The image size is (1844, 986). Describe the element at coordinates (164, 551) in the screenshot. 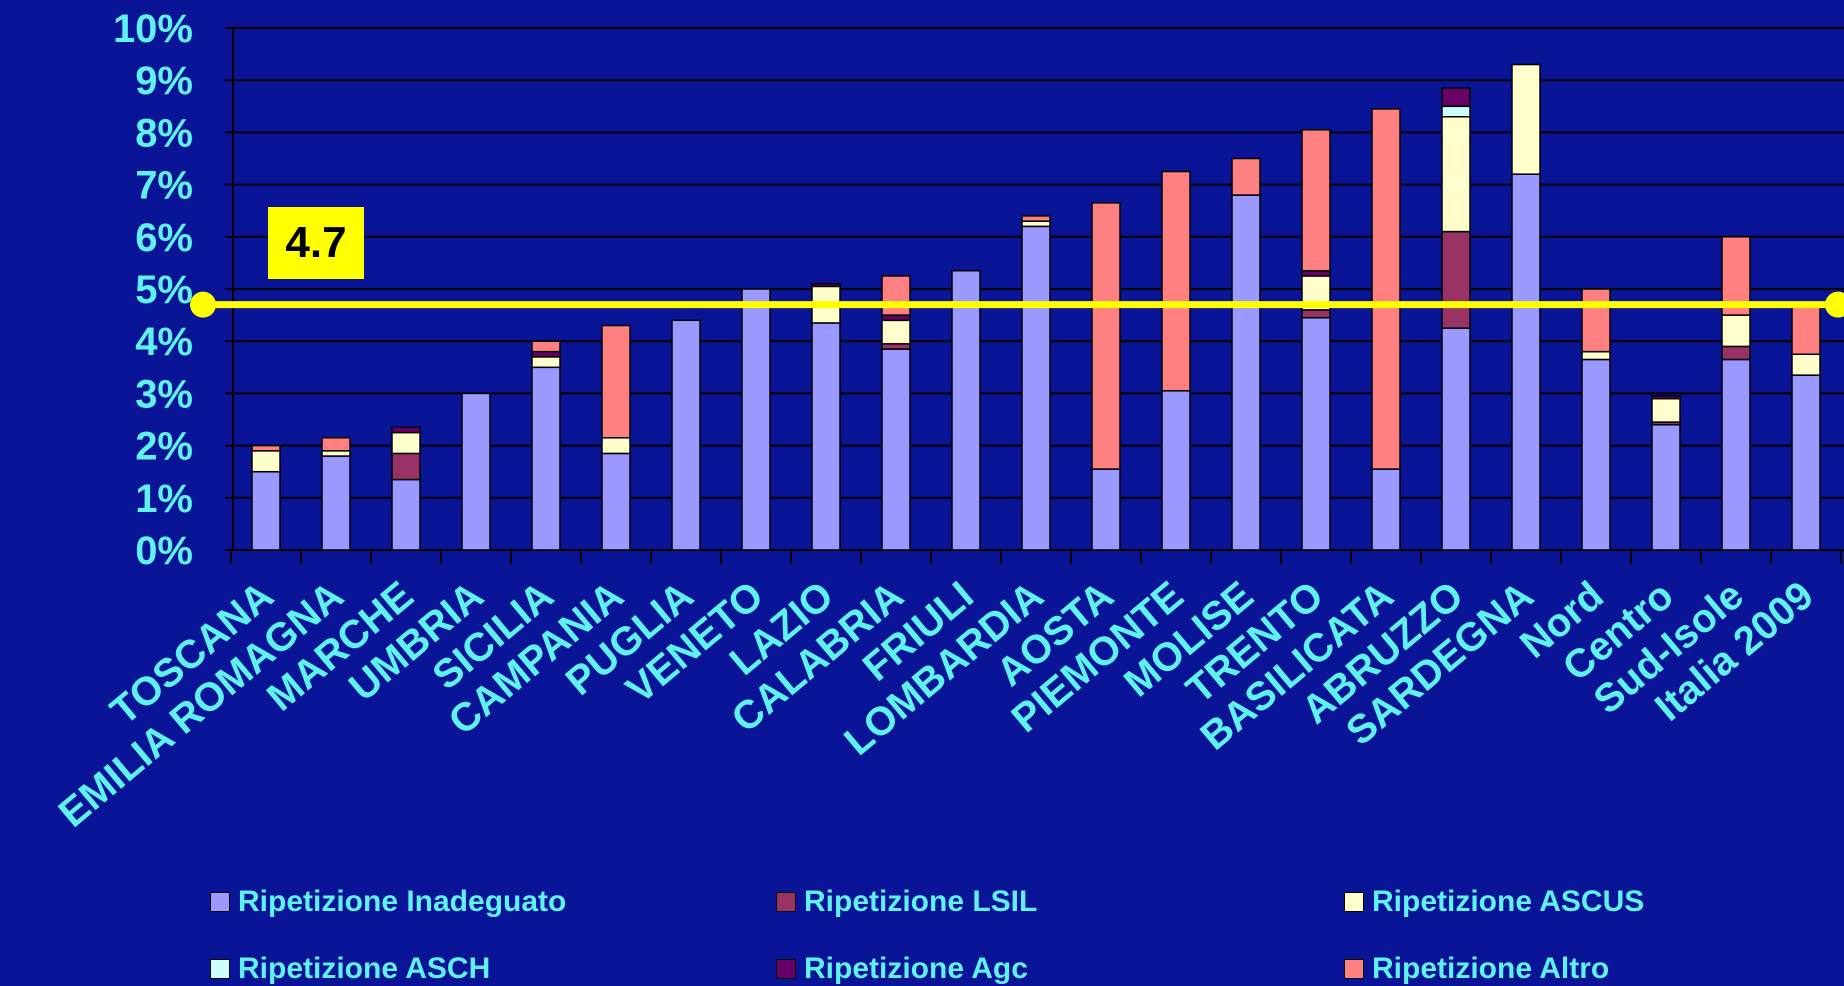

I see `y-tick-label: 0%` at that location.